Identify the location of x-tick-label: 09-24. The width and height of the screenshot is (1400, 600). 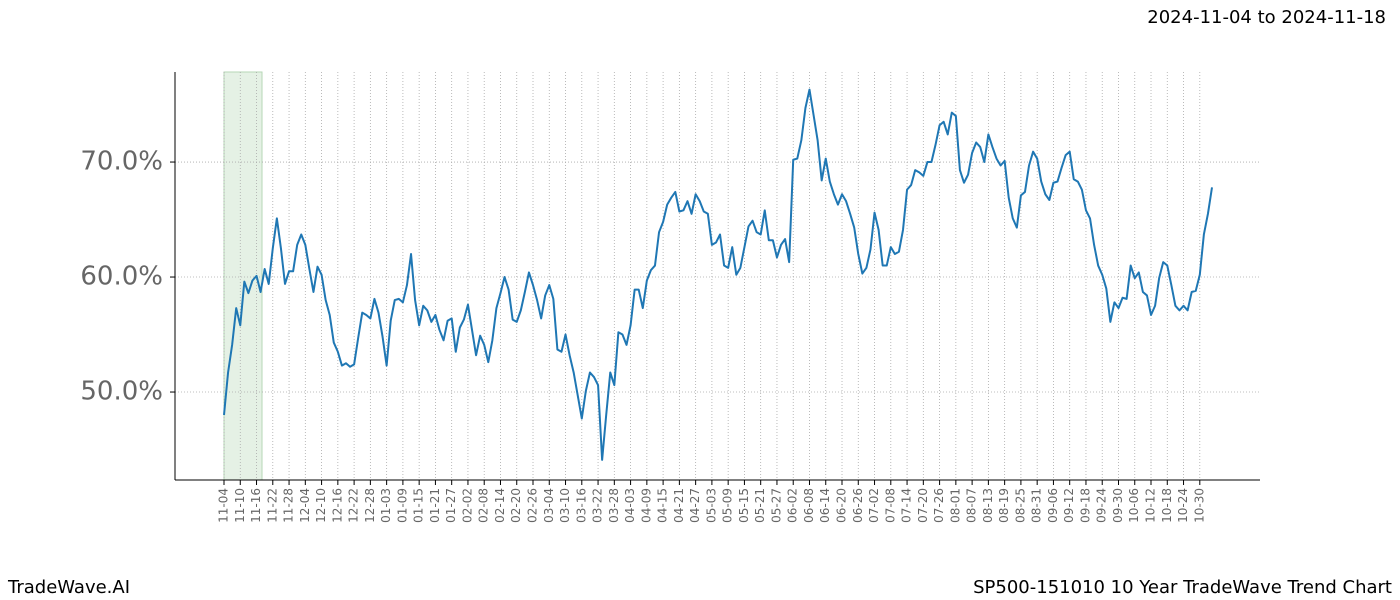
(1102, 505).